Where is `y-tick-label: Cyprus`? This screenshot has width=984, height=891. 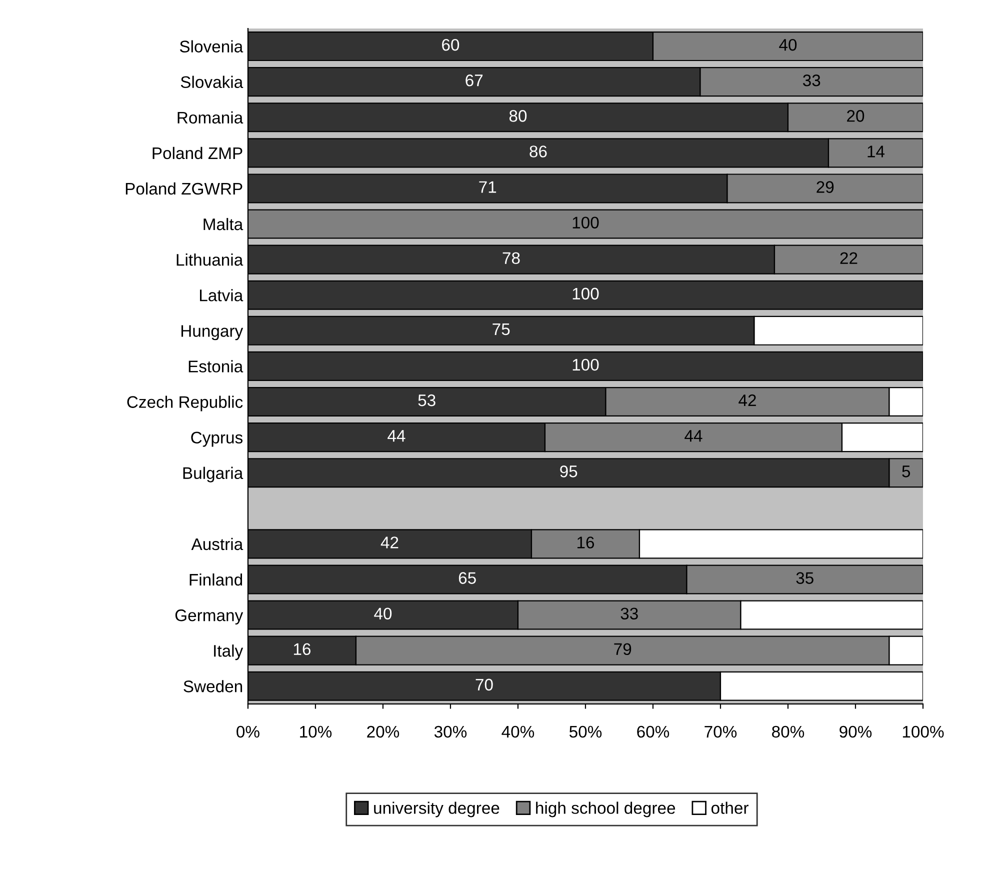
y-tick-label: Cyprus is located at coordinates (217, 439).